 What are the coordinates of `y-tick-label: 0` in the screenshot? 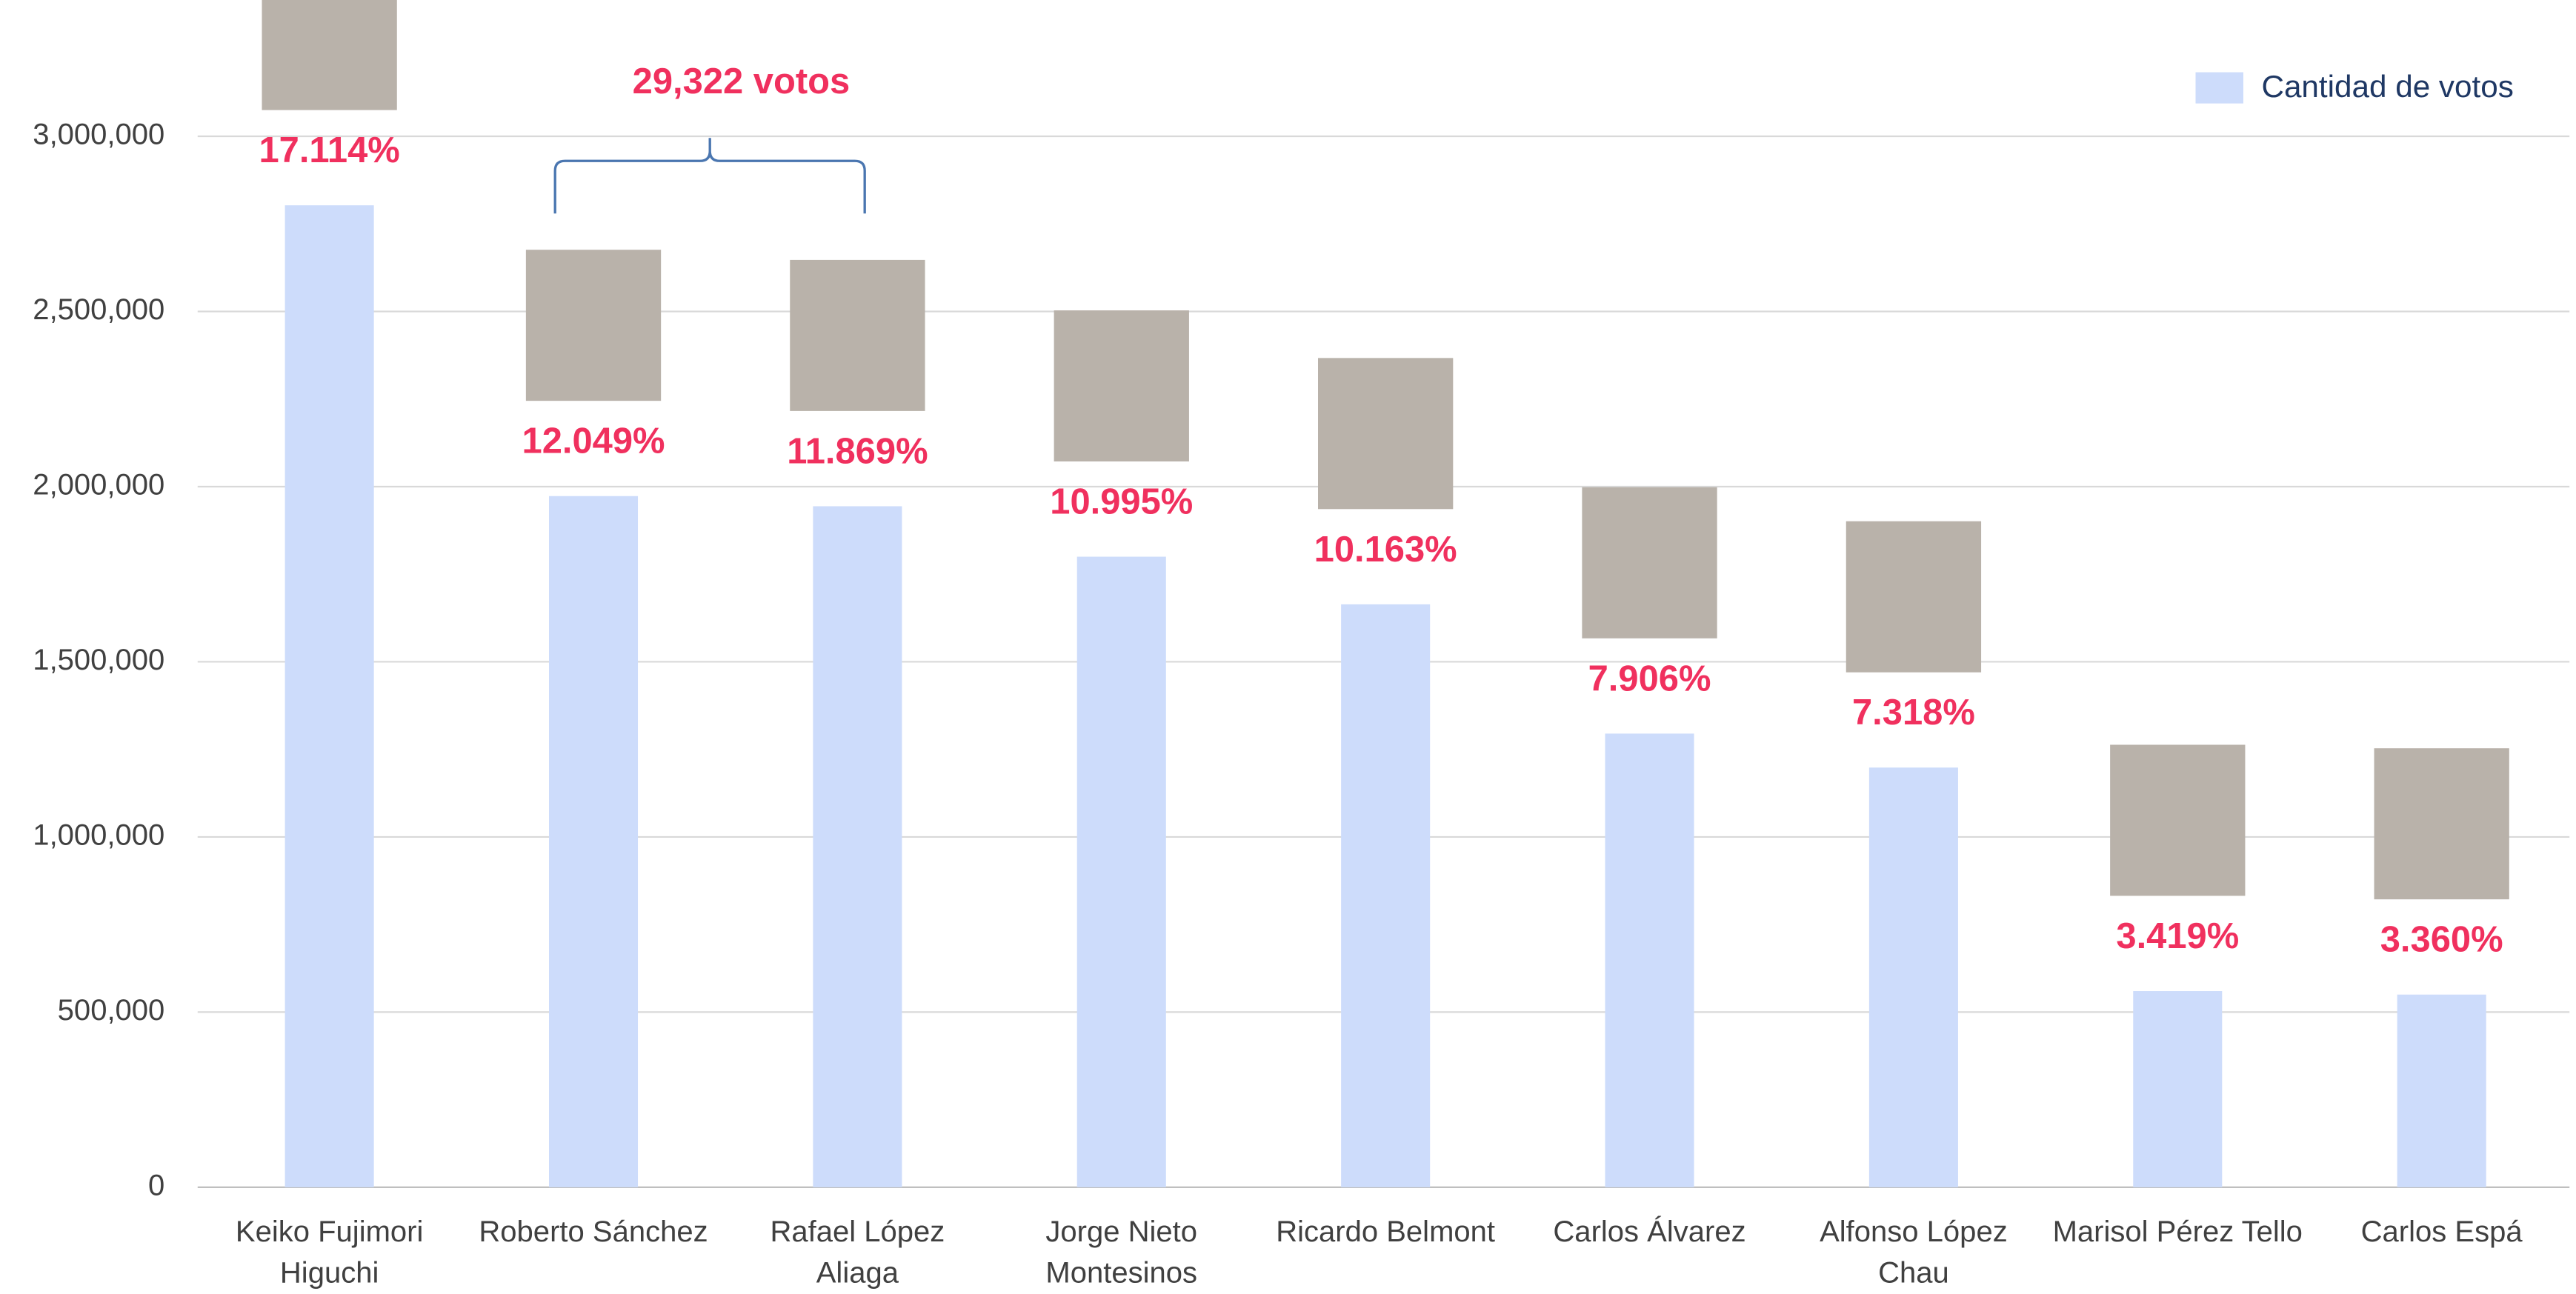 It's located at (156, 1185).